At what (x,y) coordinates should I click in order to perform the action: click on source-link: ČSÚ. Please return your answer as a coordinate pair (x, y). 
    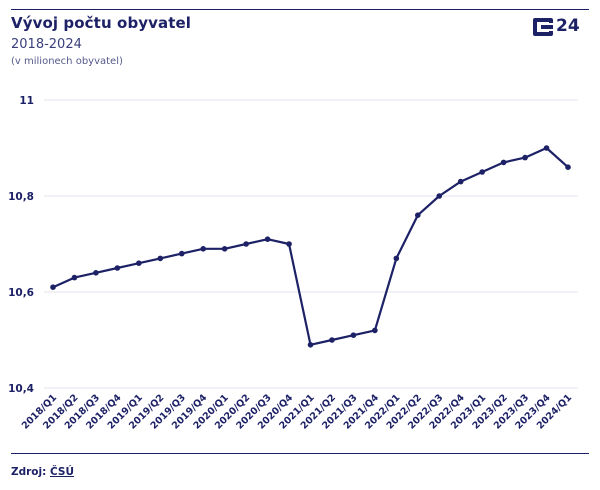
    Looking at the image, I should click on (61, 472).